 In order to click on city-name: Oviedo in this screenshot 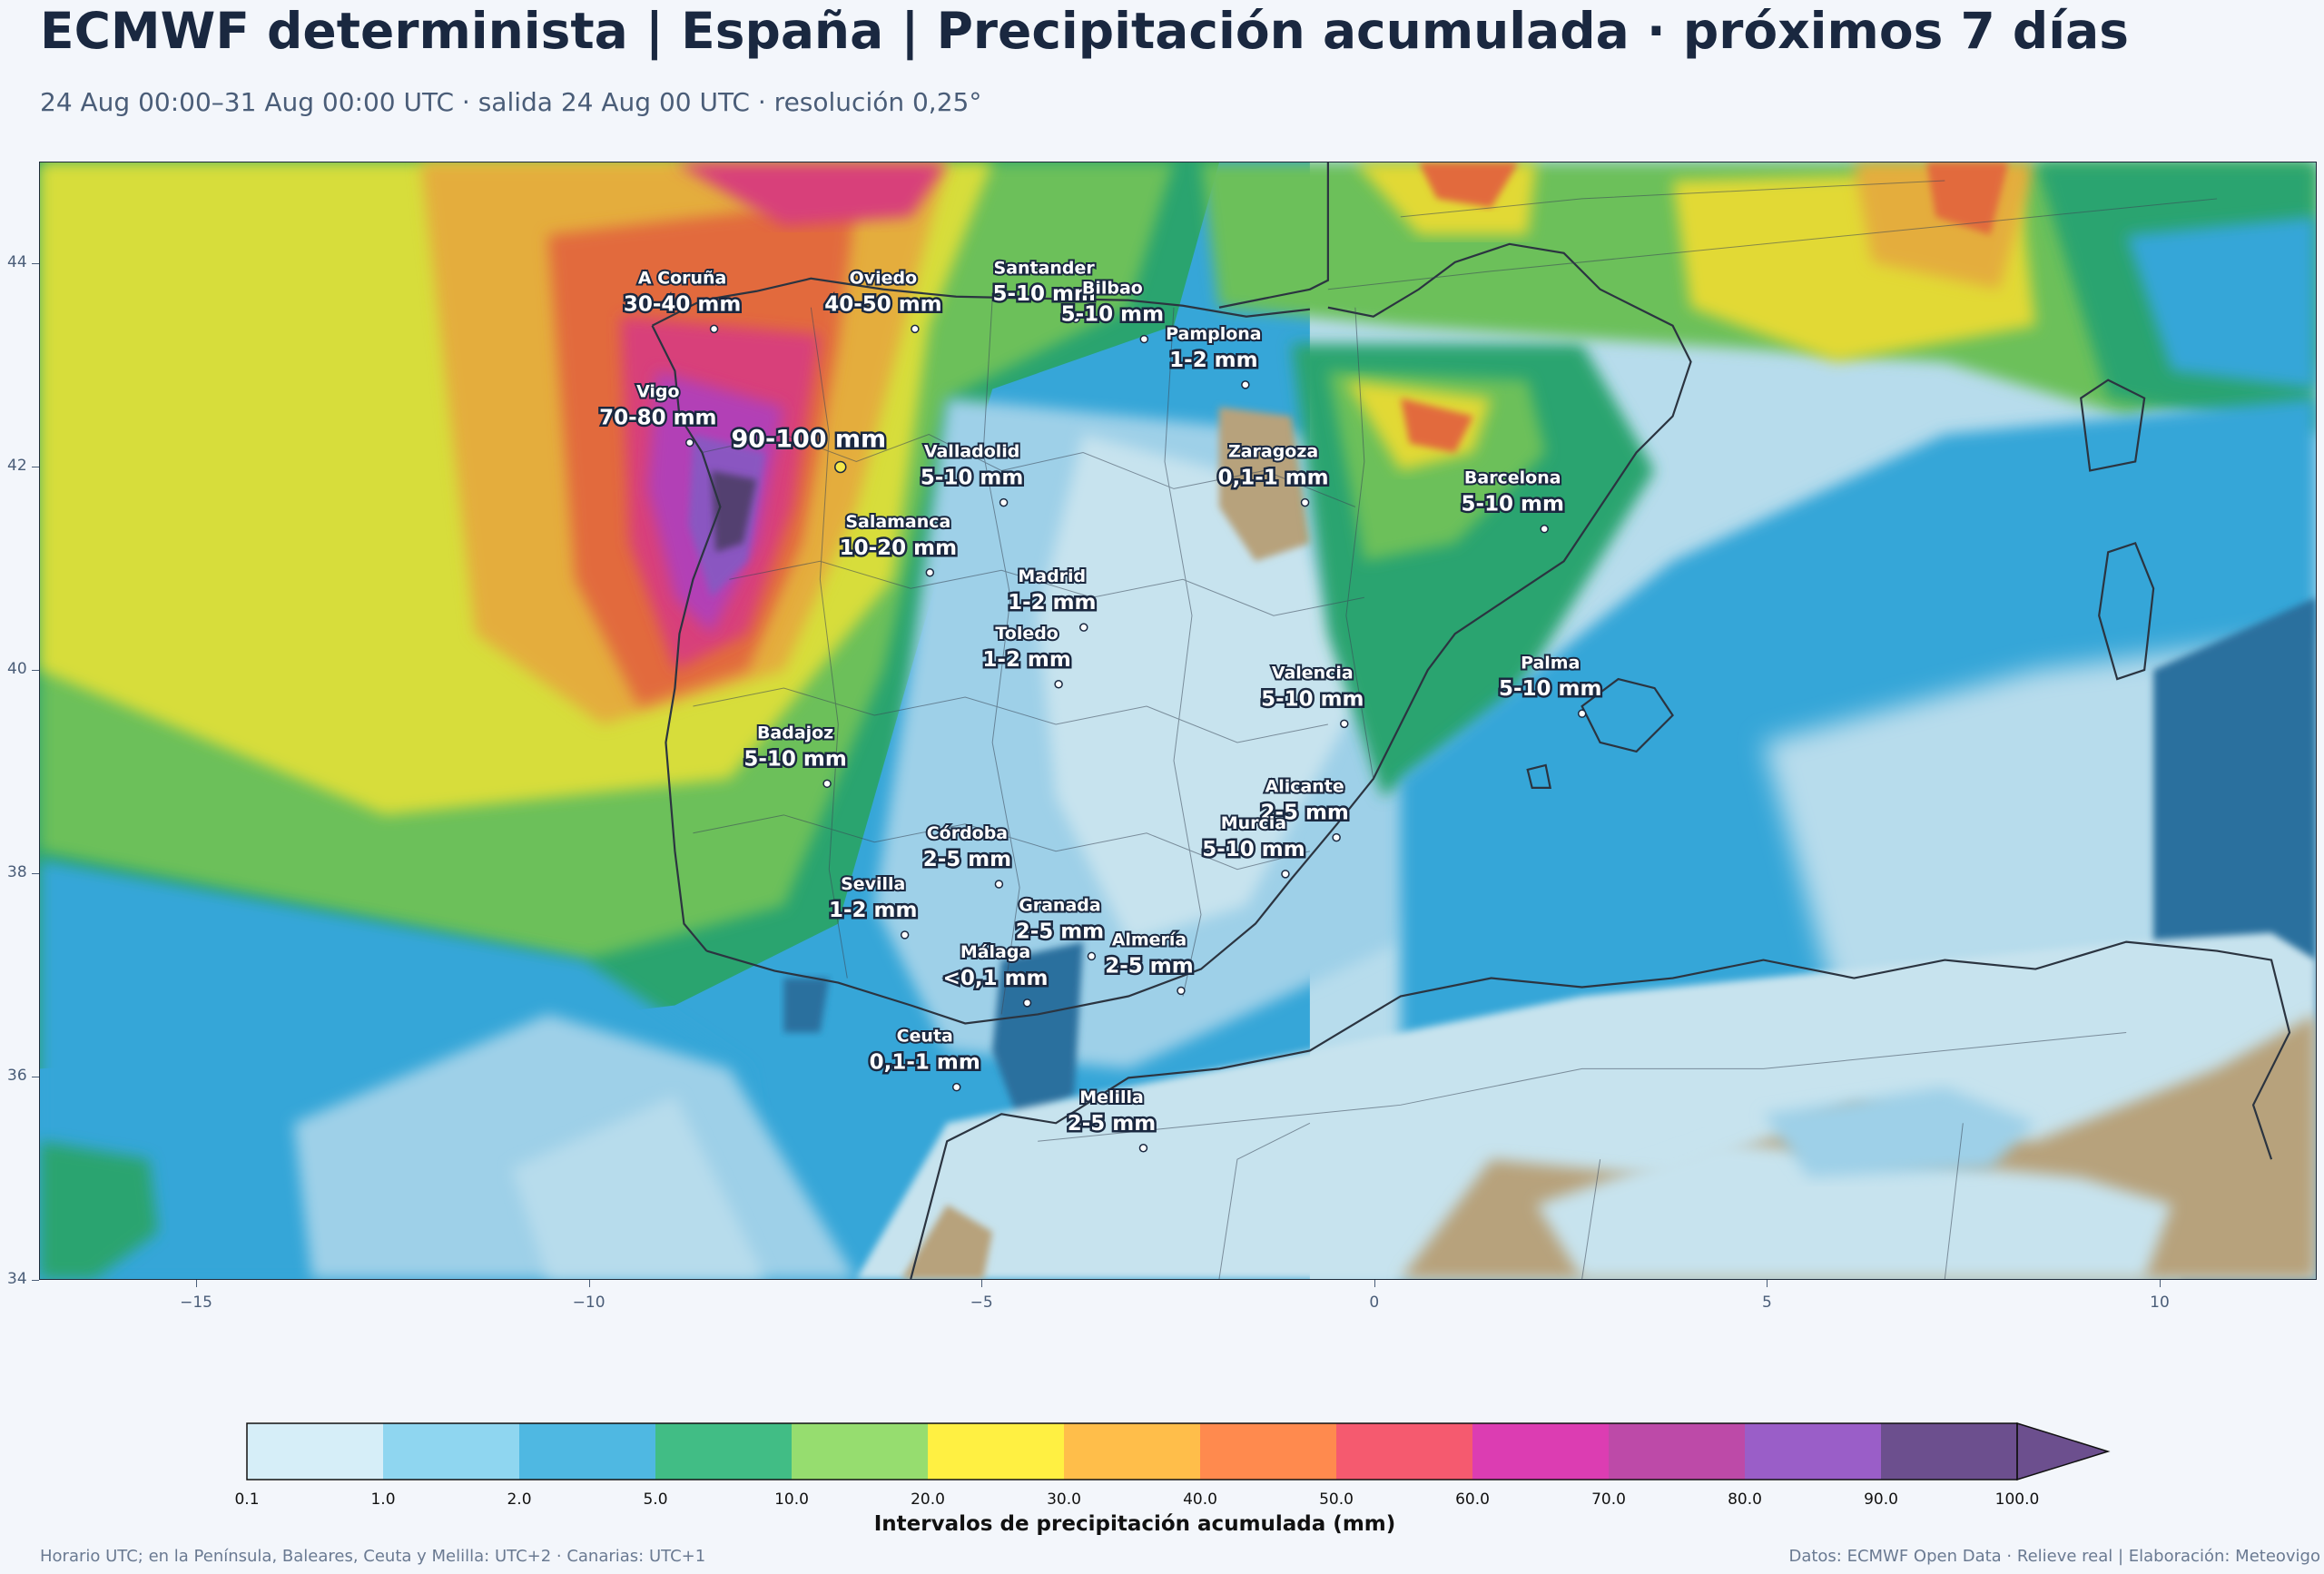, I will do `click(883, 278)`.